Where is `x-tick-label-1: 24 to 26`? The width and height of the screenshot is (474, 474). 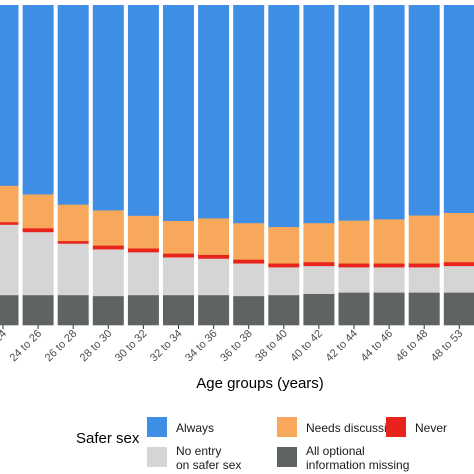
x-tick-label-1: 24 to 26 is located at coordinates (26, 346).